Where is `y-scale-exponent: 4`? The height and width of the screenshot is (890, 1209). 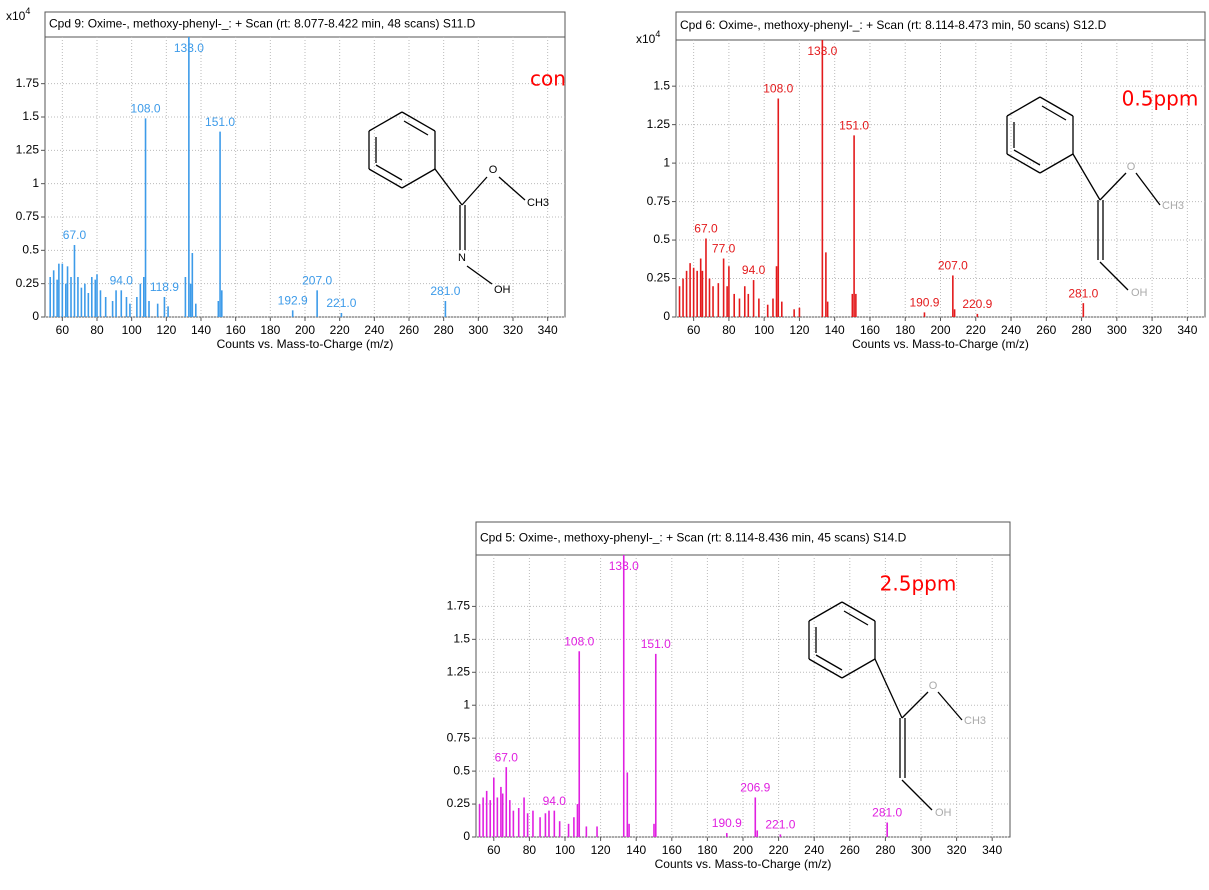
y-scale-exponent: 4 is located at coordinates (27, 11).